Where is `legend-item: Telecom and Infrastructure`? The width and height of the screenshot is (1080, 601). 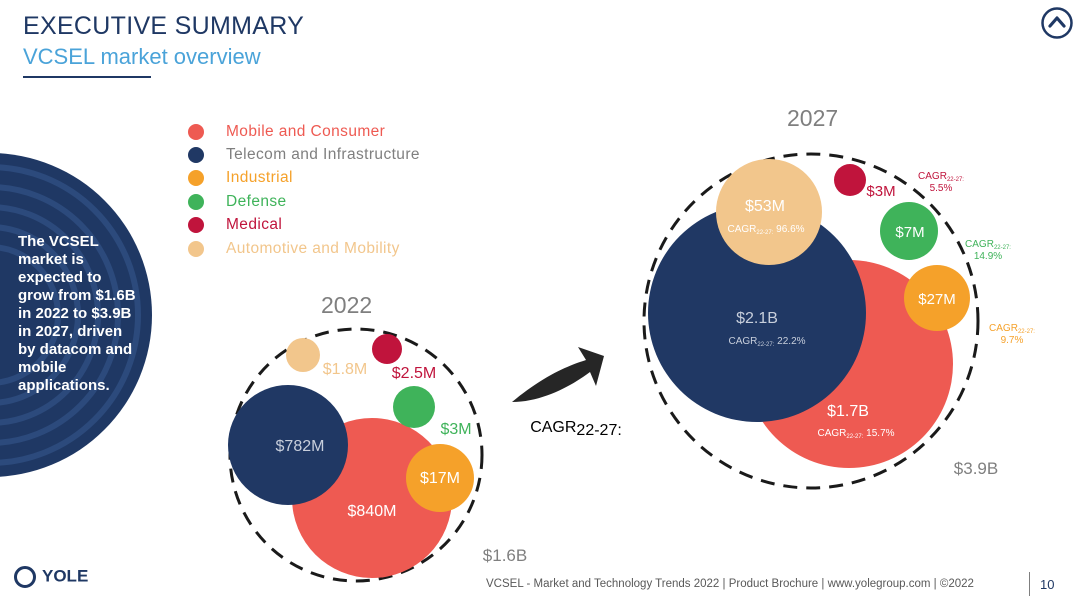 legend-item: Telecom and Infrastructure is located at coordinates (304, 154).